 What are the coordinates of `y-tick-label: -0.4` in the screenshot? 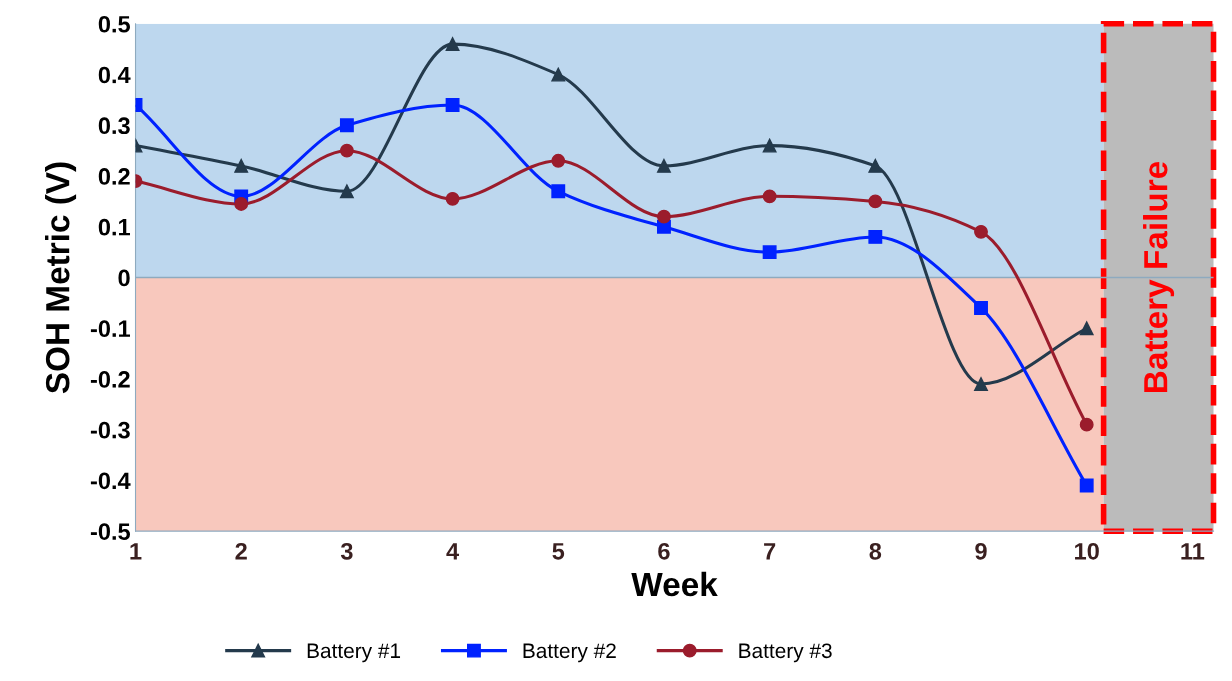 It's located at (110, 481).